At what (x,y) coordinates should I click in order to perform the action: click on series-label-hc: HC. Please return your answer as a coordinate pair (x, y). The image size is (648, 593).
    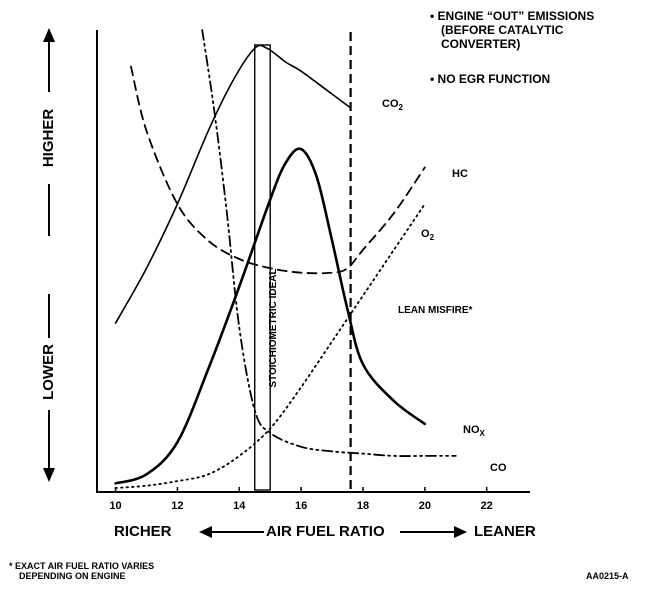
    Looking at the image, I should click on (460, 174).